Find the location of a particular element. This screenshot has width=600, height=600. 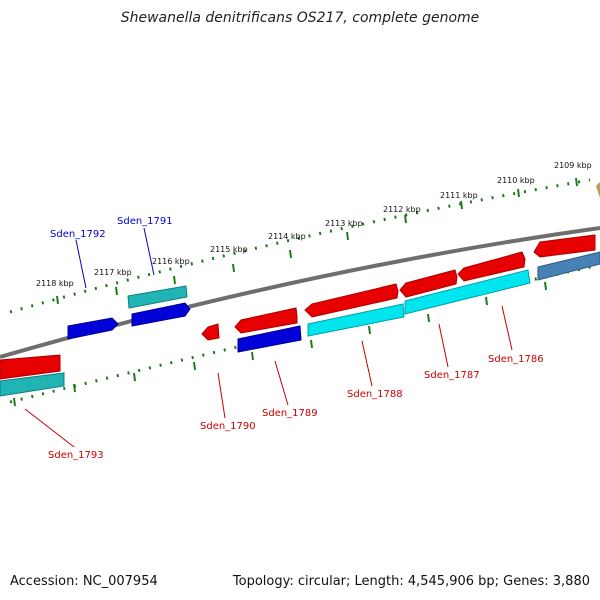

kbp-label: 2115 kbp is located at coordinates (229, 249).